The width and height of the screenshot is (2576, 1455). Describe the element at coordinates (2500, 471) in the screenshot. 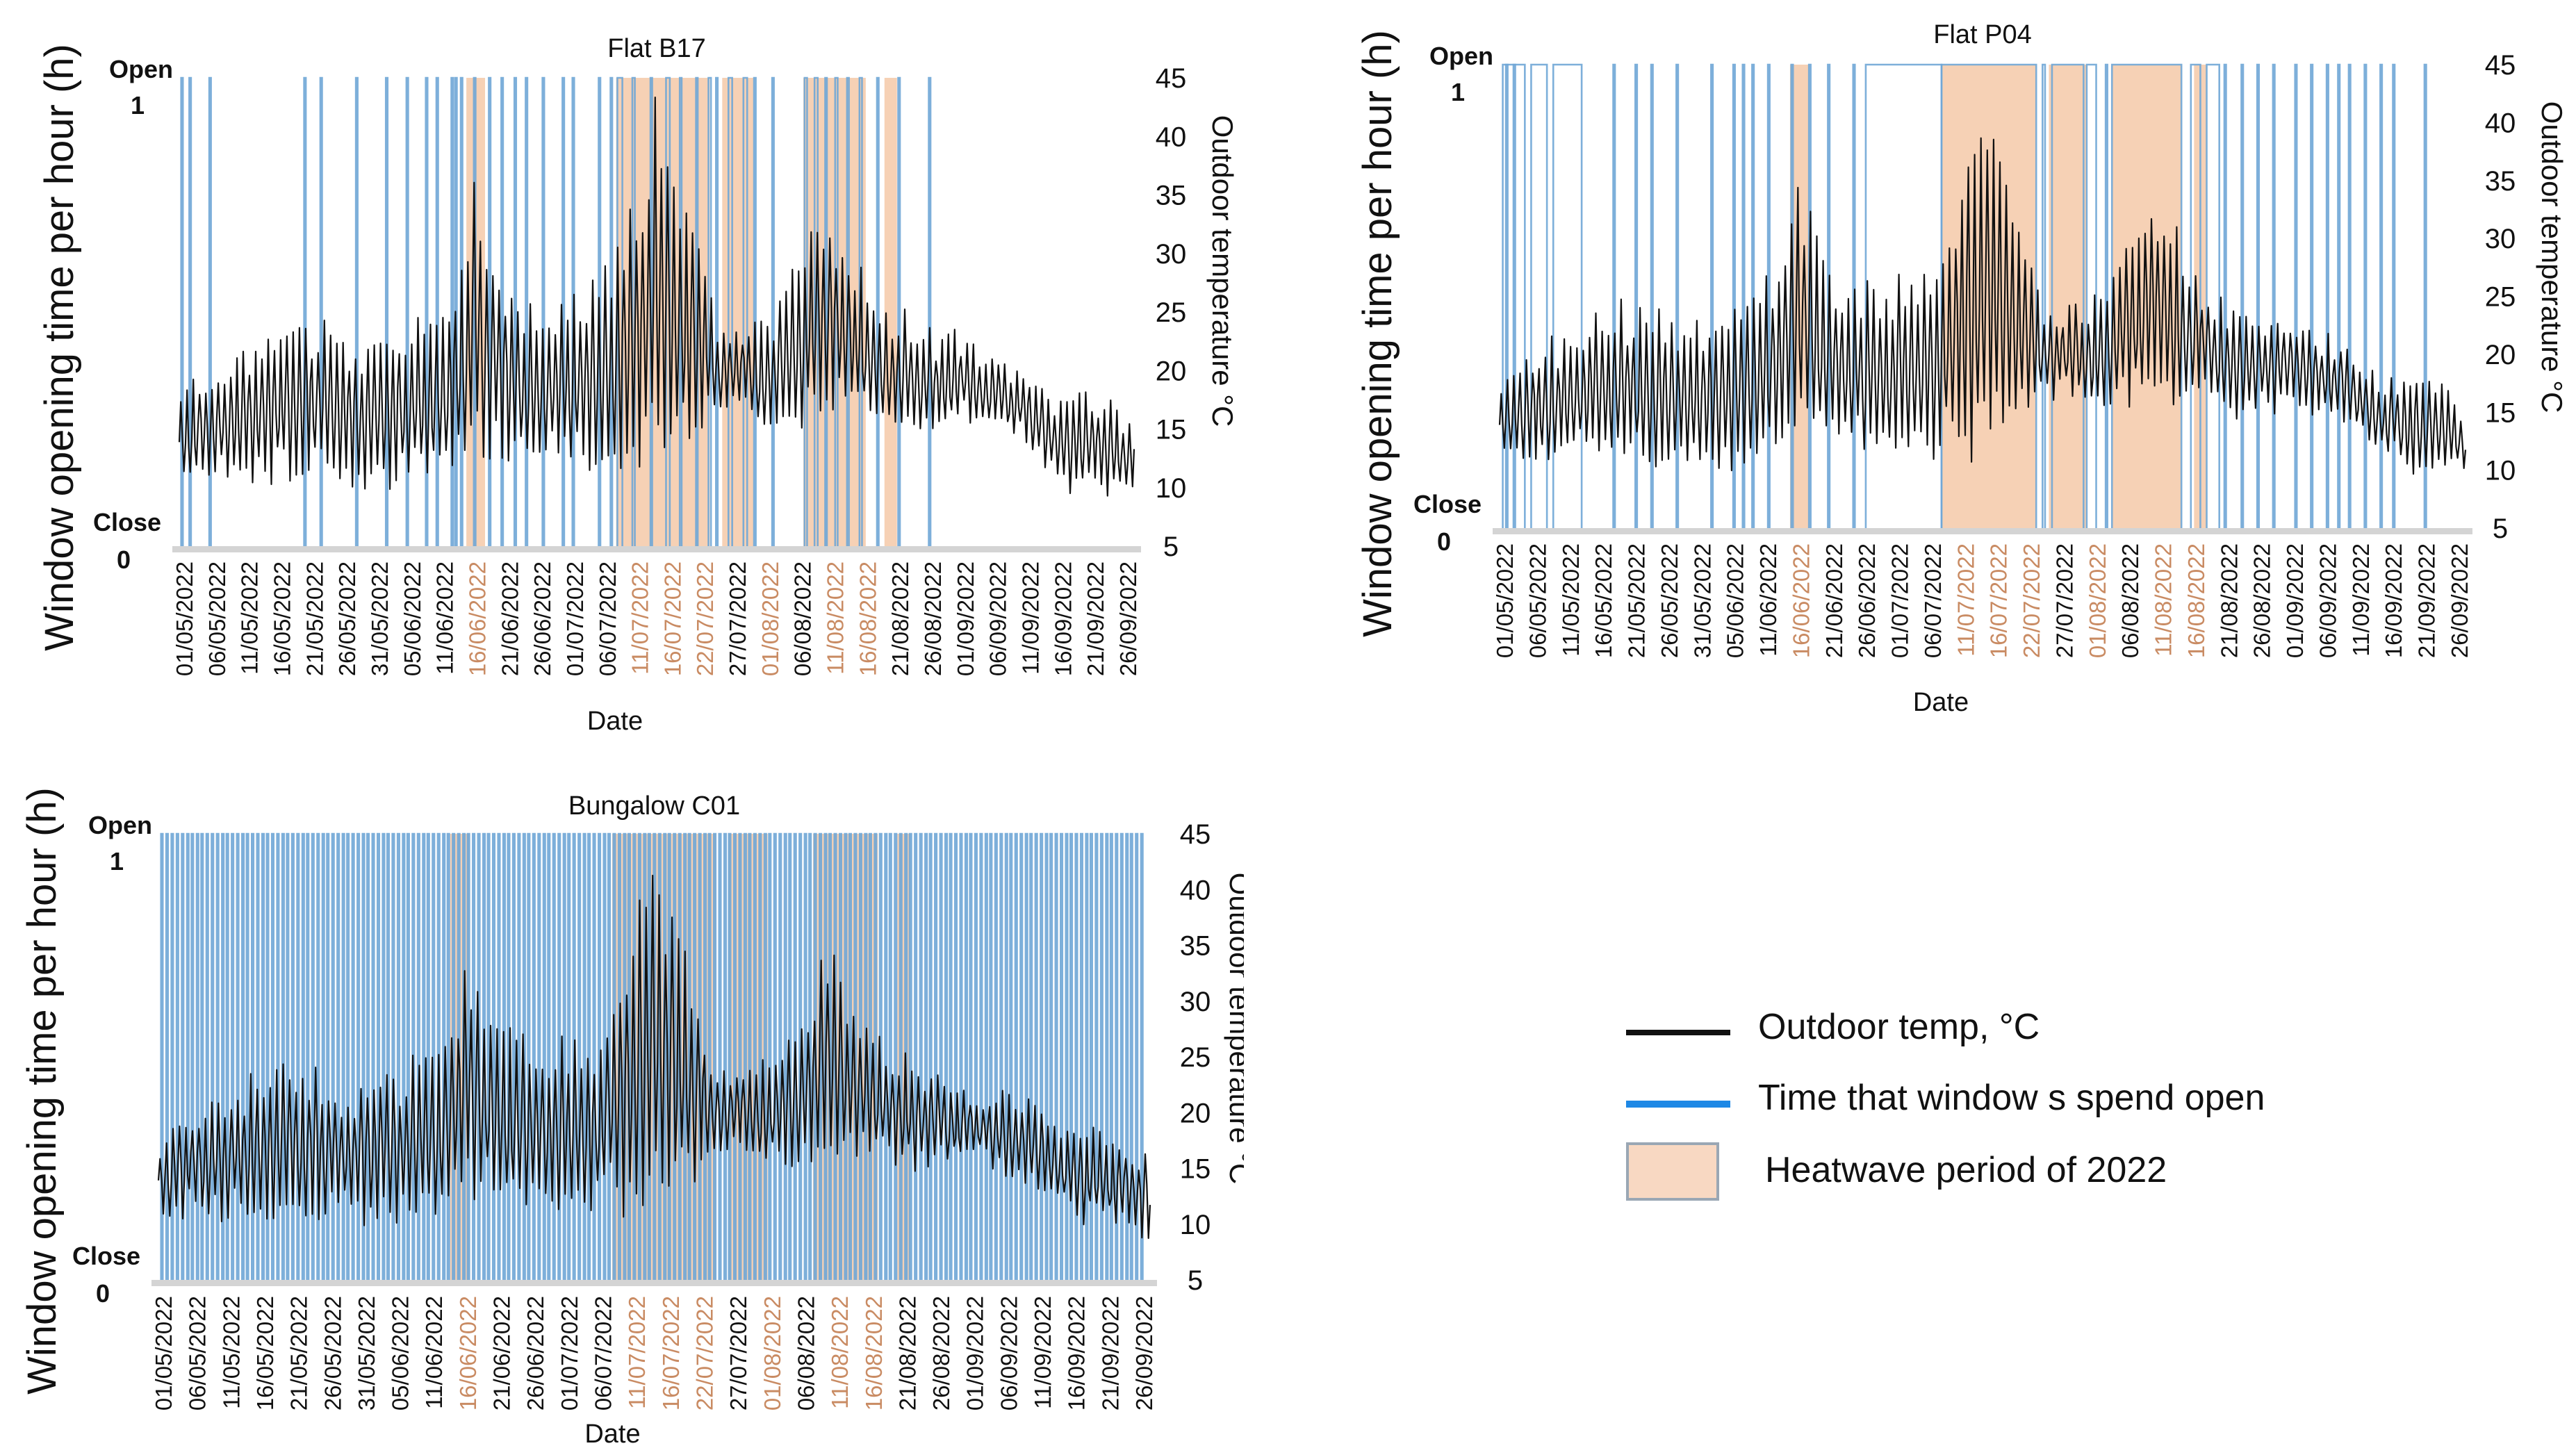

I see `right-tick-label: 10` at that location.